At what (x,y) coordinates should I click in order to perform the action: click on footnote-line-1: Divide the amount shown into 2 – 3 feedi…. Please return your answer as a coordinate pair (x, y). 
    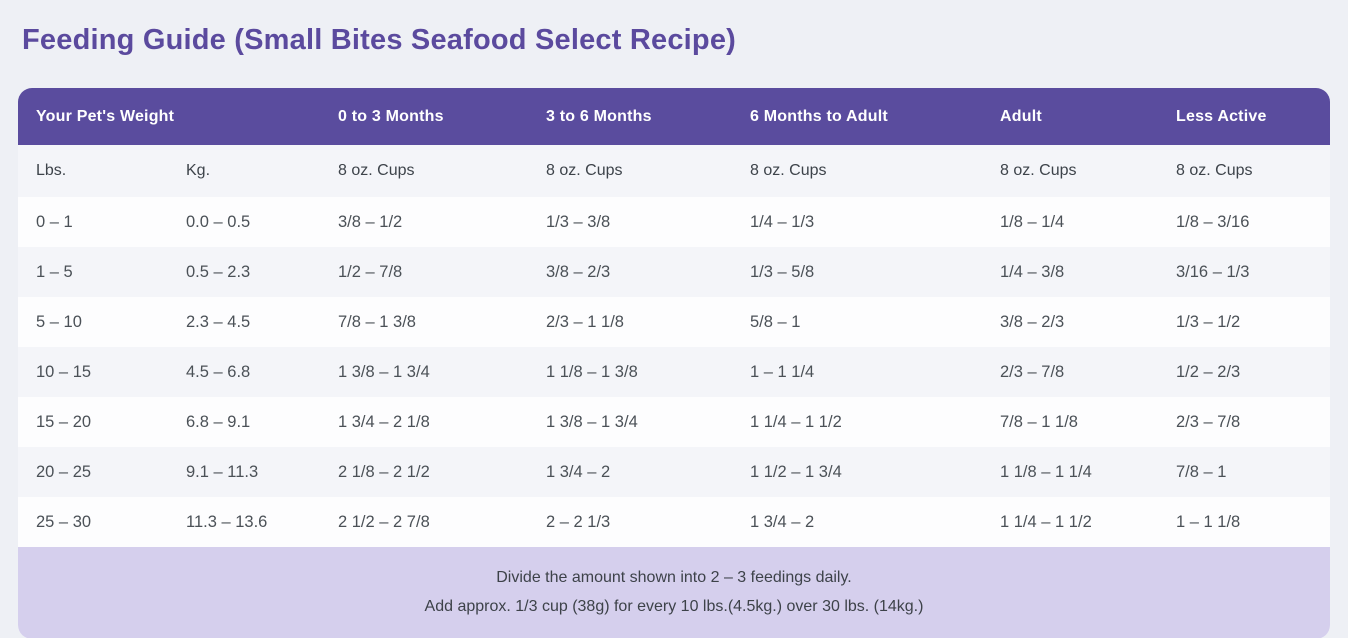
    Looking at the image, I should click on (674, 577).